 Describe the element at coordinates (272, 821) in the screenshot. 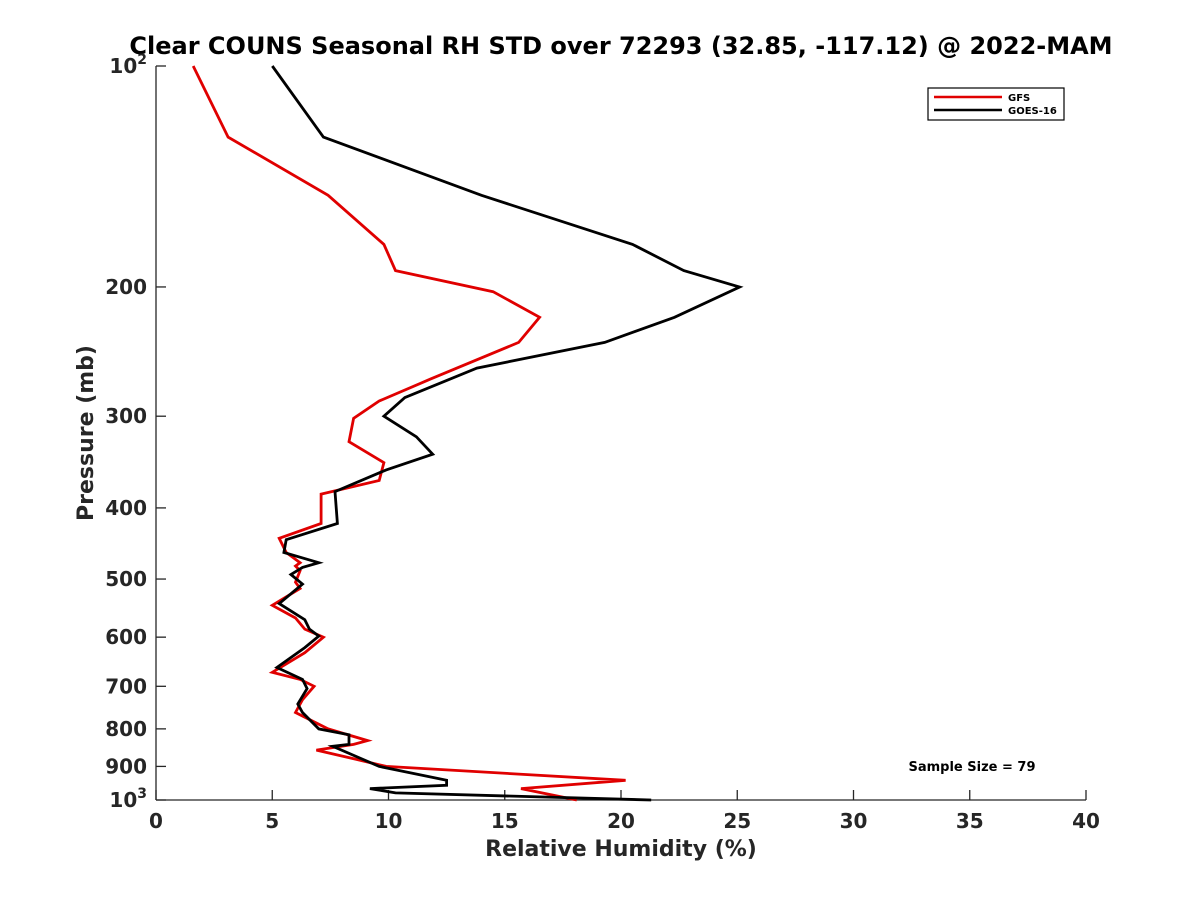

I see `x-tick-label: 5` at that location.